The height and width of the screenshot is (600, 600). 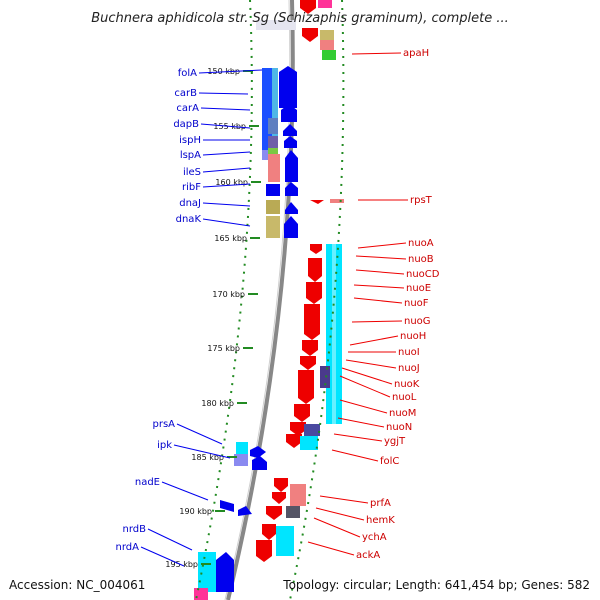 What do you see at coordinates (374, 537) in the screenshot?
I see `gene-label-ychA: ychA` at bounding box center [374, 537].